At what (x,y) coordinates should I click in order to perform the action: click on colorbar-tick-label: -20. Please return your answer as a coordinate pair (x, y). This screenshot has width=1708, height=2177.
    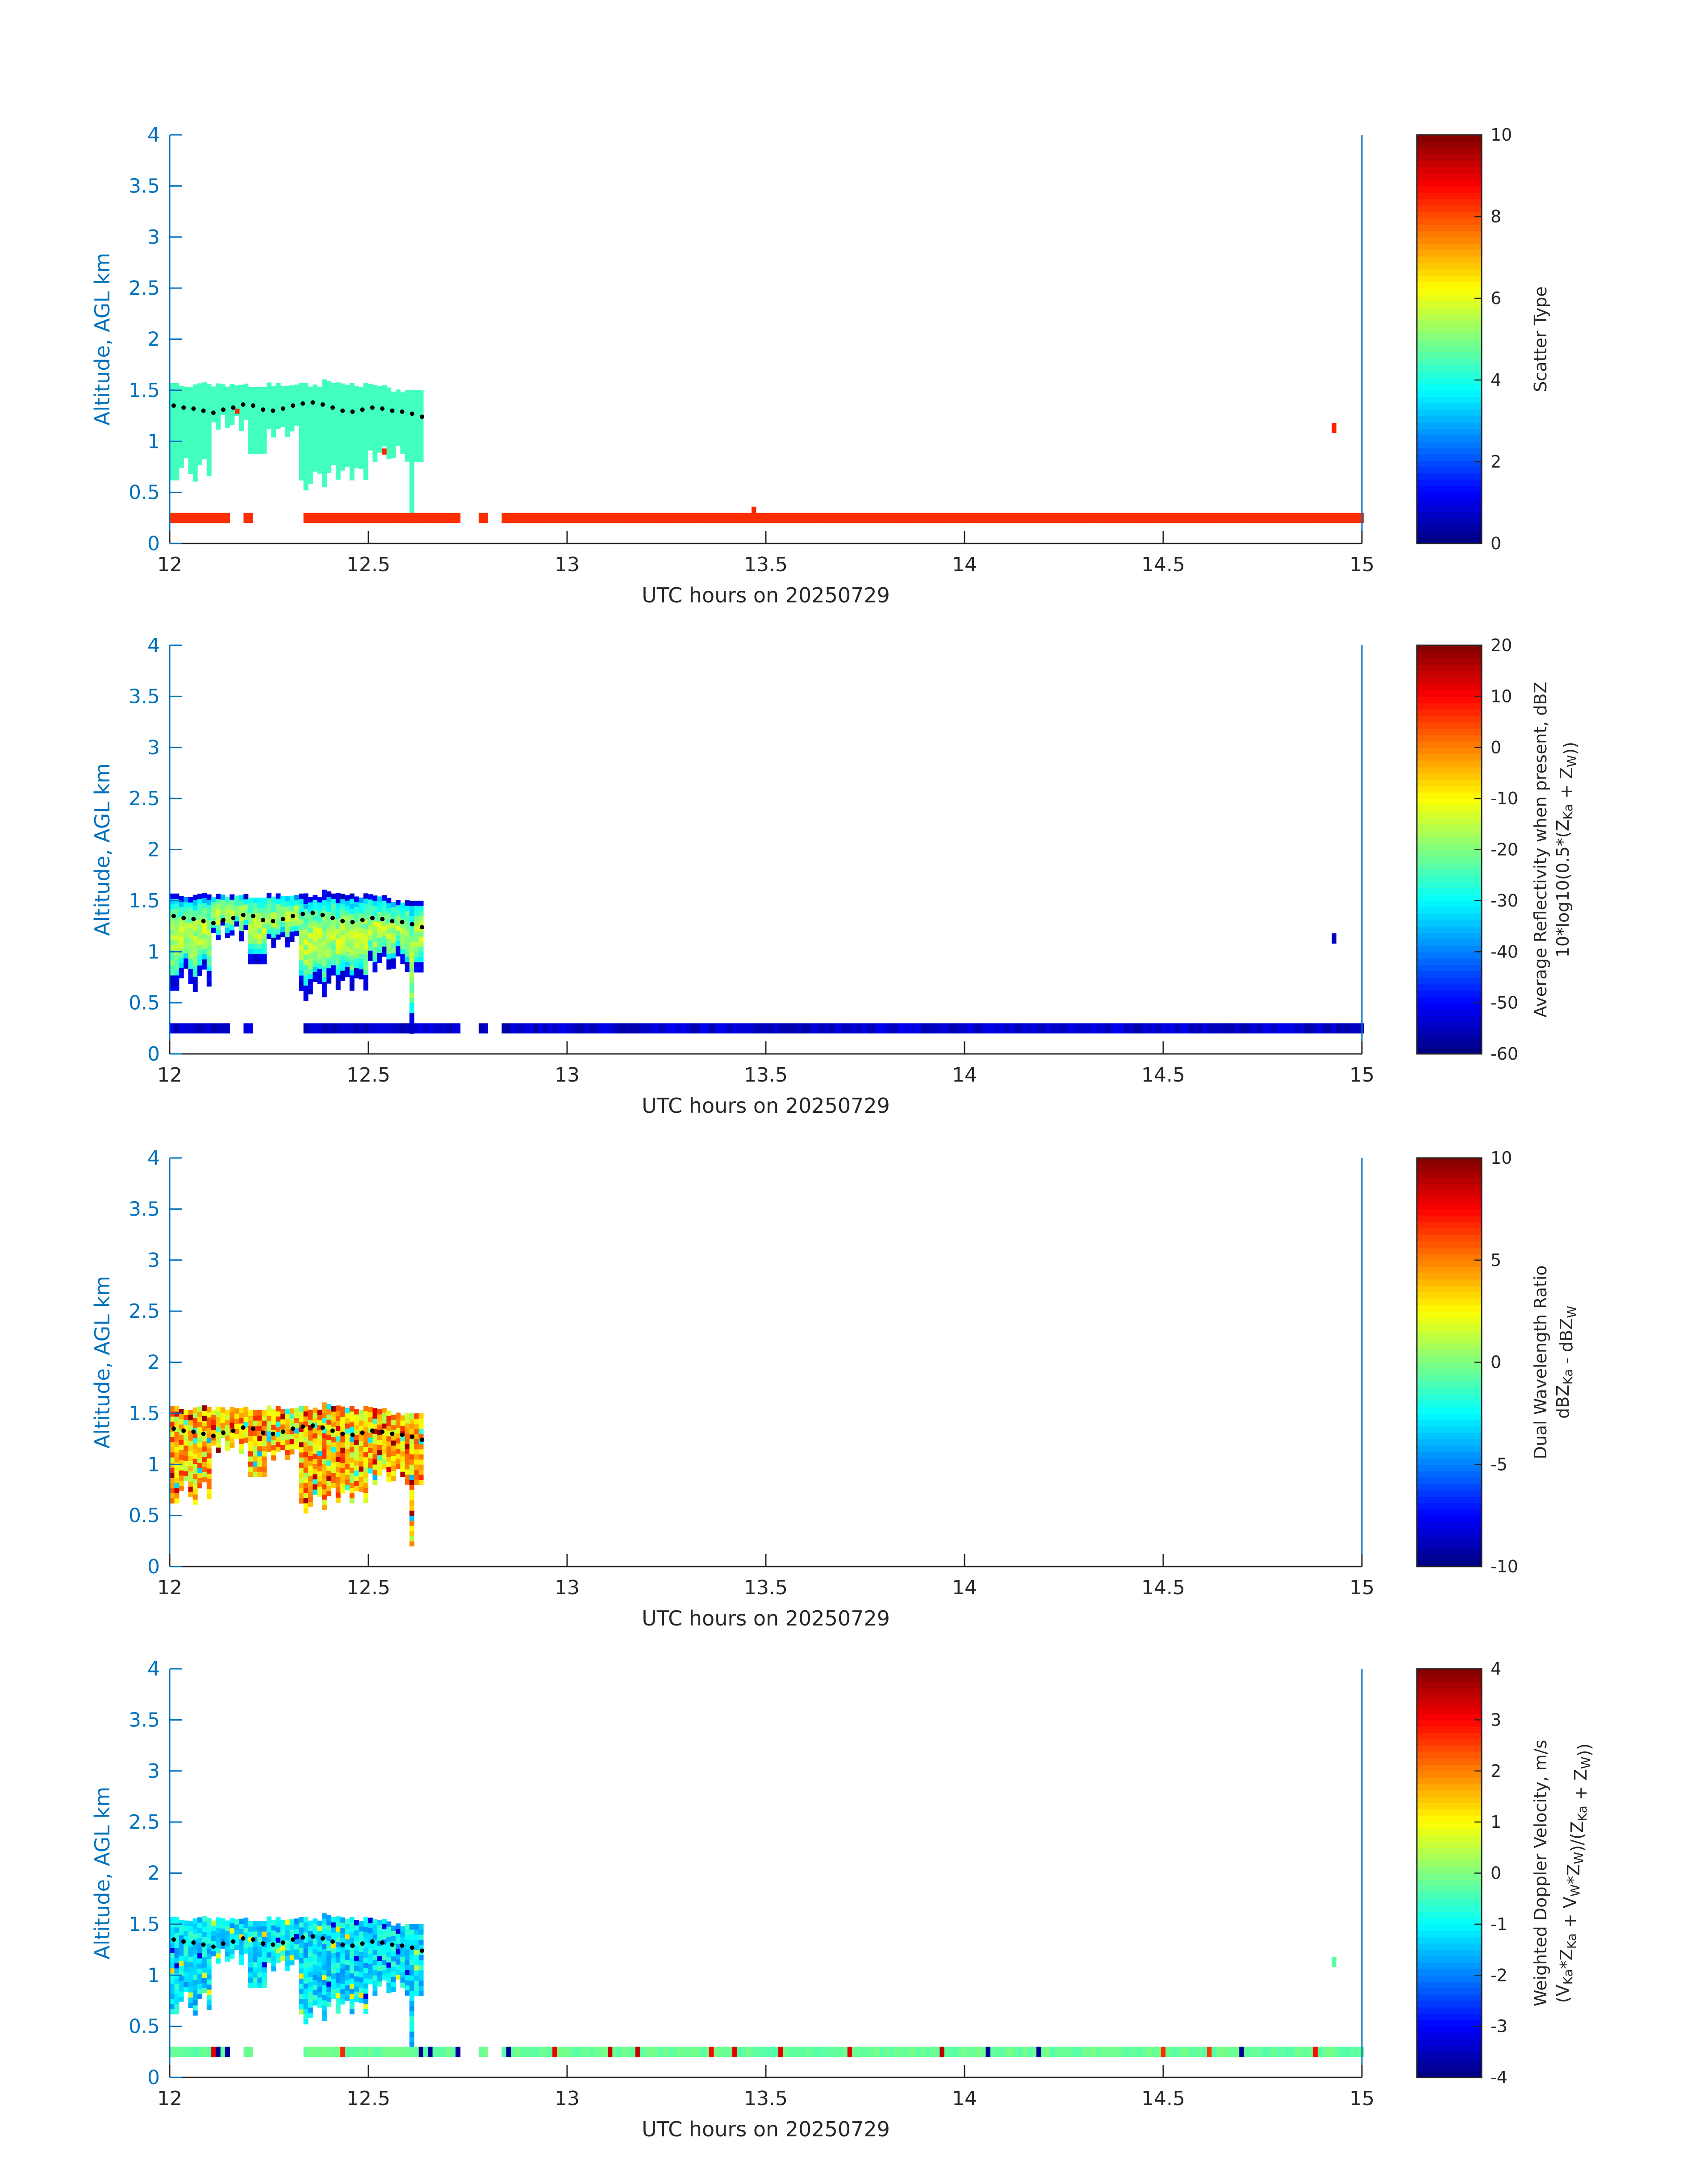
    Looking at the image, I should click on (1504, 850).